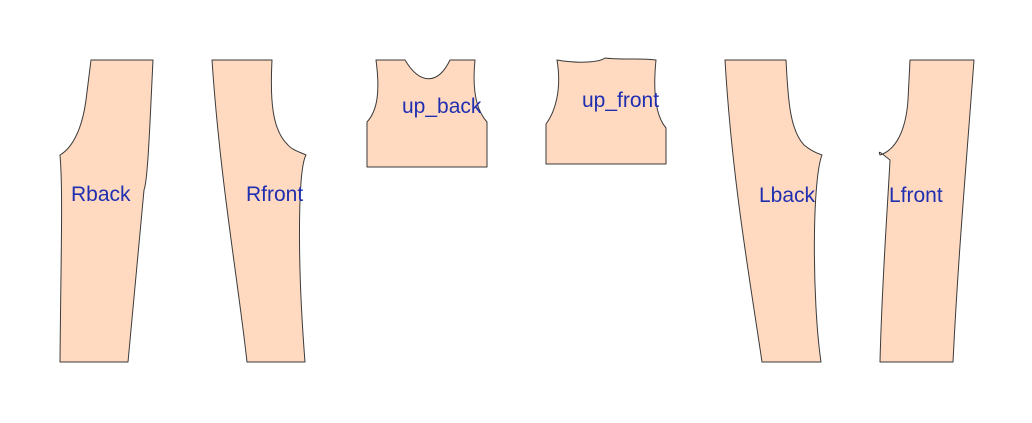  I want to click on piece-lback-label: Lback, so click(787, 195).